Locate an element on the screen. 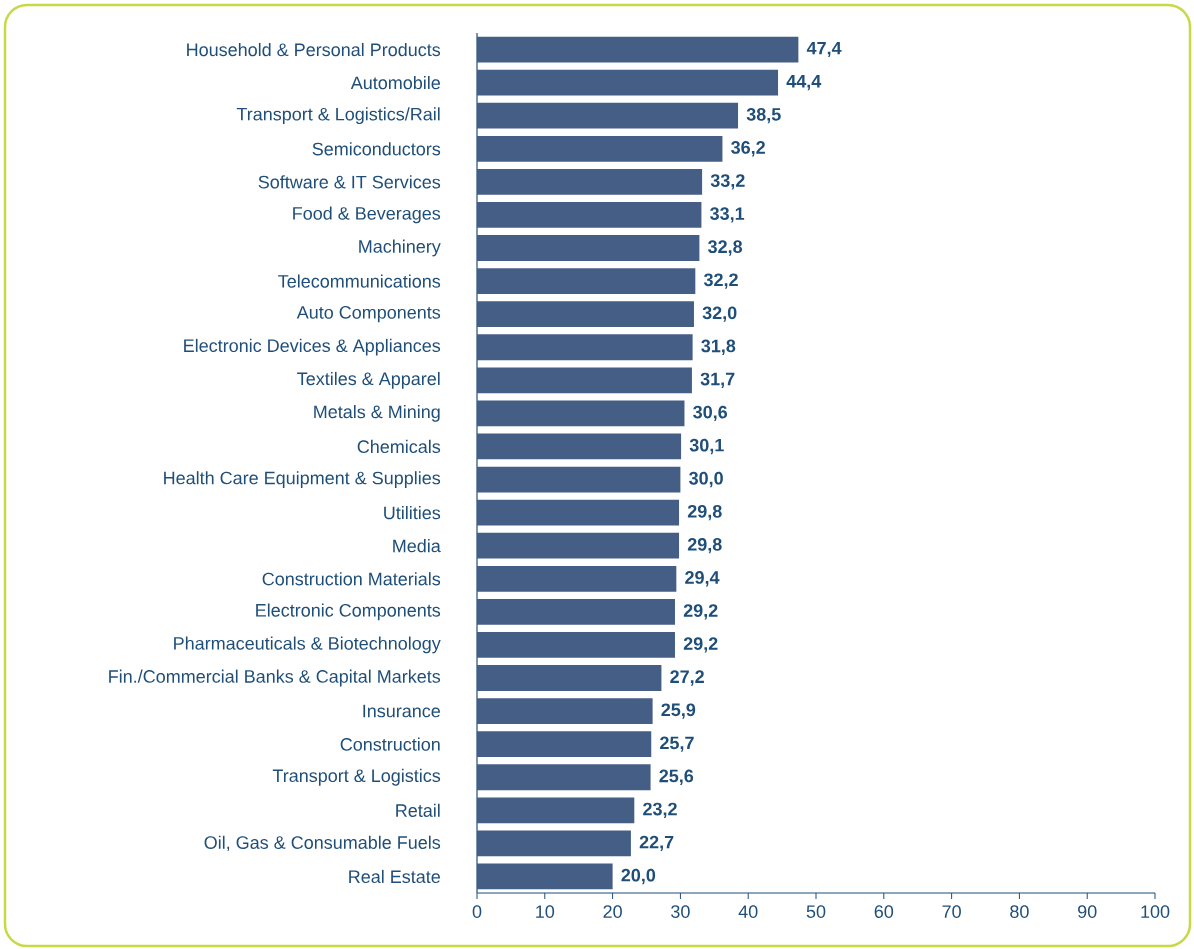  y-tick-label: Real Estate is located at coordinates (394, 876).